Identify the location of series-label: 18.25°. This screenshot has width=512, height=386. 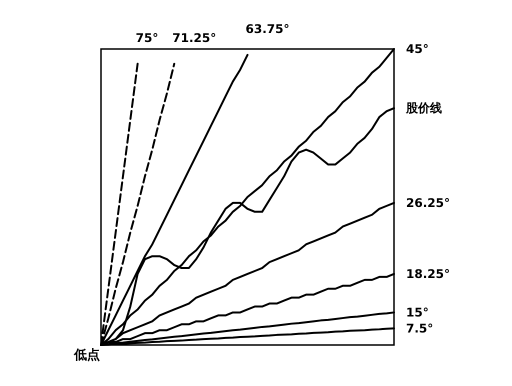
(428, 273).